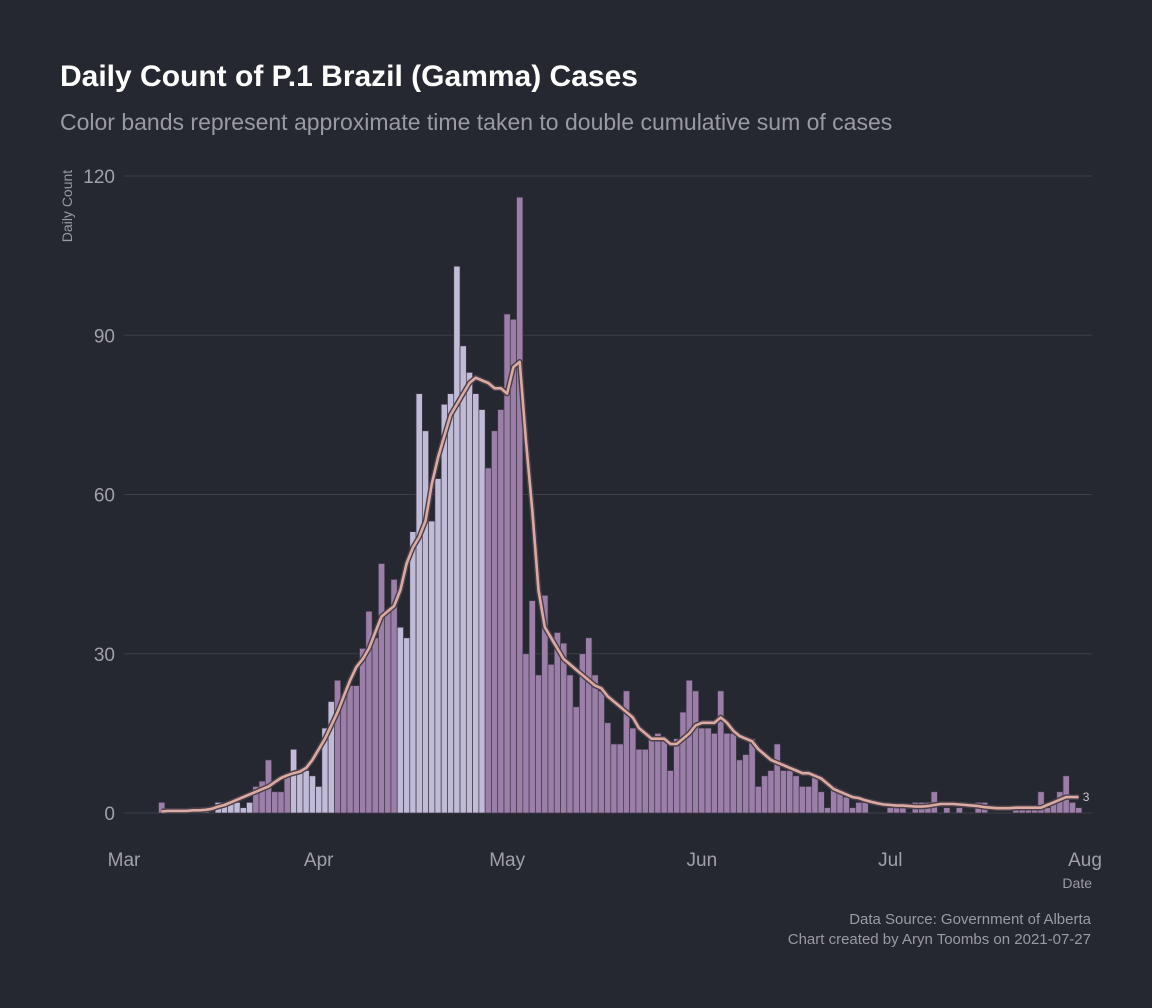 Image resolution: width=1152 pixels, height=1008 pixels. I want to click on x-tick-label: Jun, so click(702, 860).